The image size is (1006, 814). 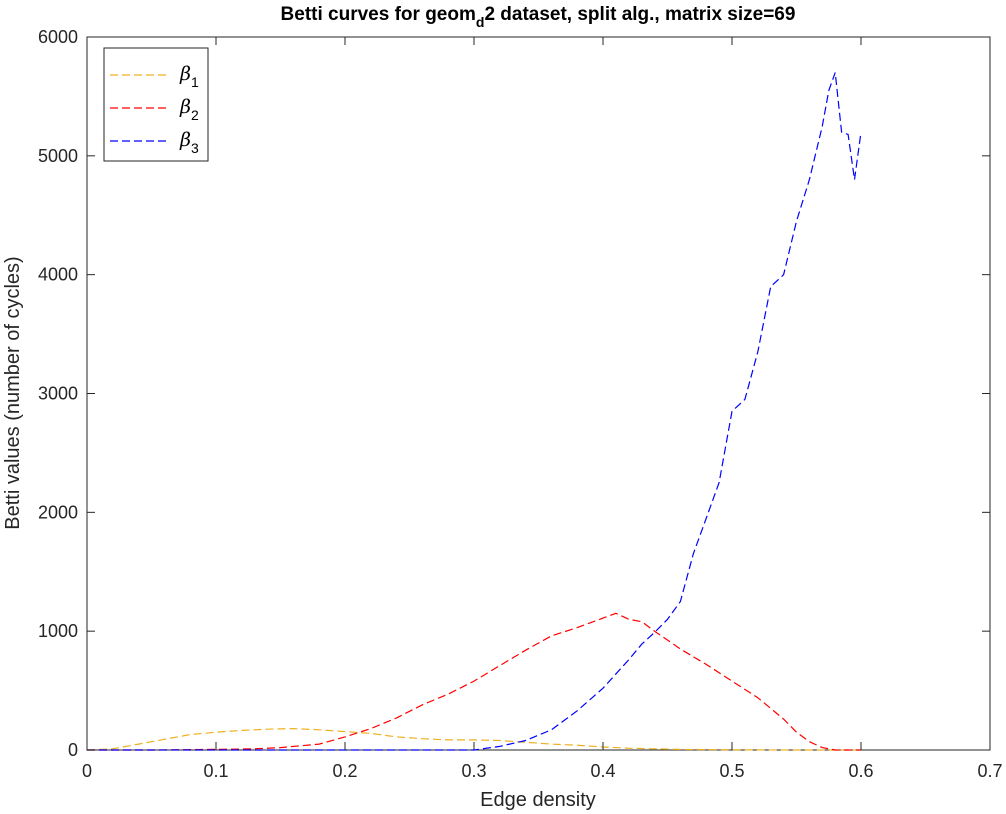 I want to click on x-tick-label: 0.4, so click(x=602, y=771).